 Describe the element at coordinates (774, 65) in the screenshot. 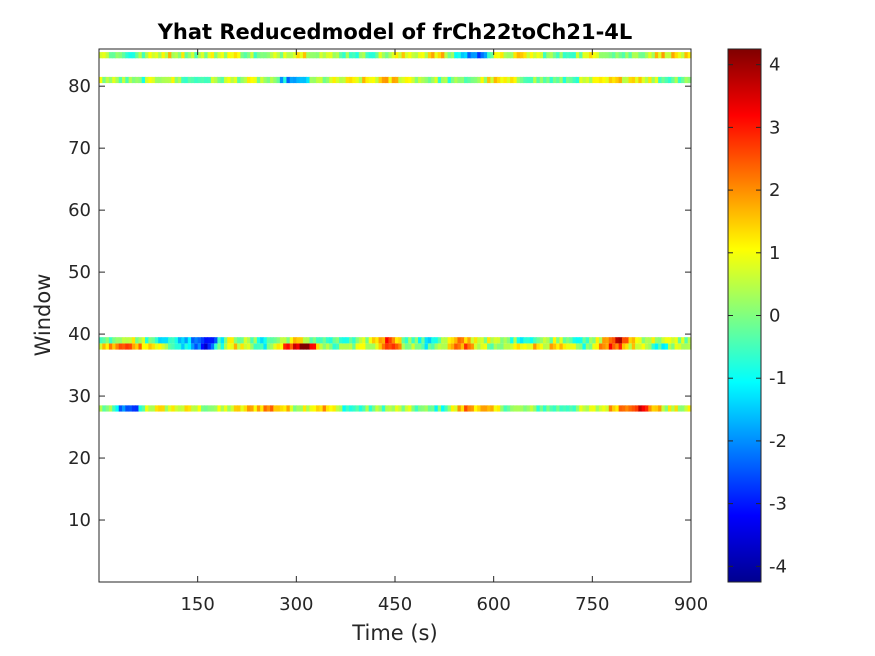

I see `colorbar-tick-label: 4` at that location.